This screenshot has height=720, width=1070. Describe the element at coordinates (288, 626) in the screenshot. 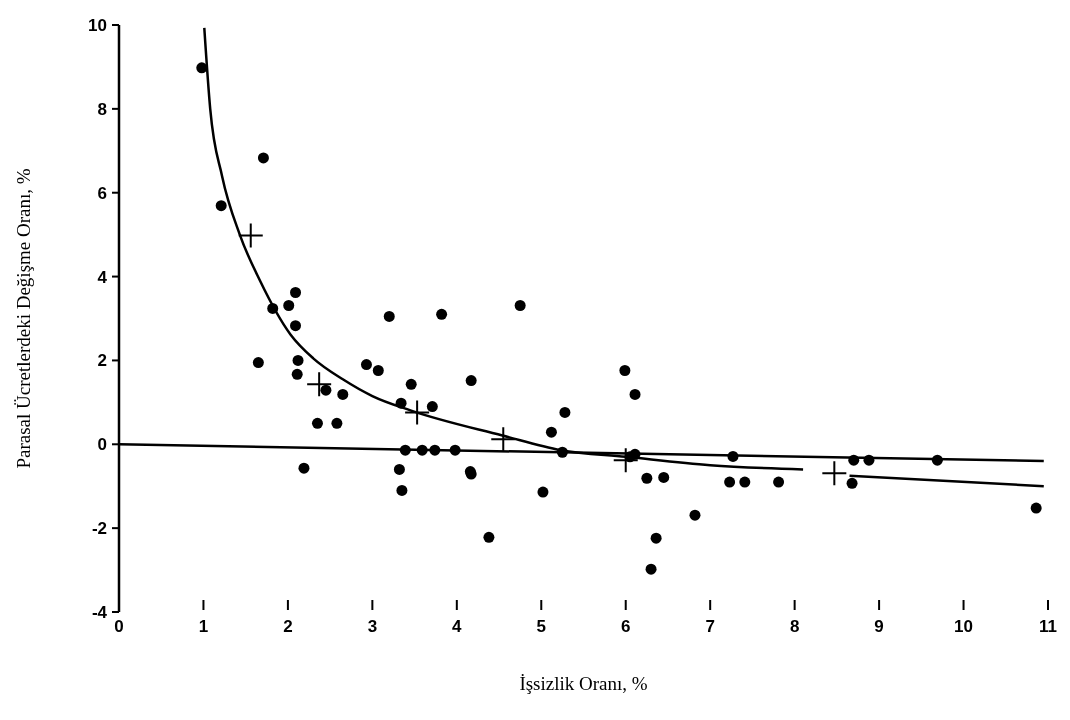

I see `x-tick-label: 2` at that location.